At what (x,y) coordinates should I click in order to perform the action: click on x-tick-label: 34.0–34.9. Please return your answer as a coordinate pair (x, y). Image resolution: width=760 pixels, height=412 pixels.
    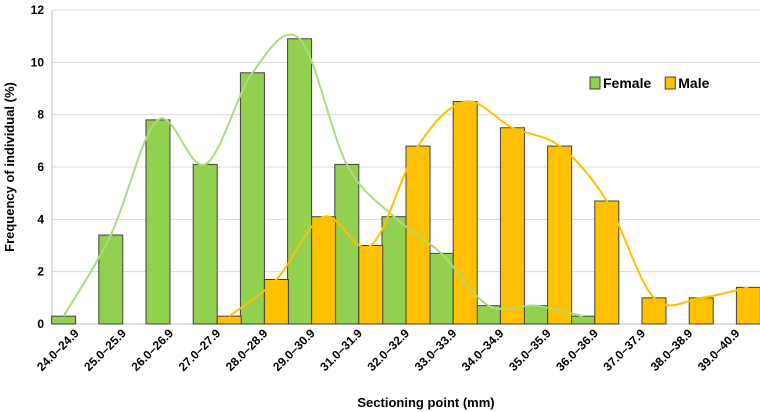
    Looking at the image, I should click on (483, 350).